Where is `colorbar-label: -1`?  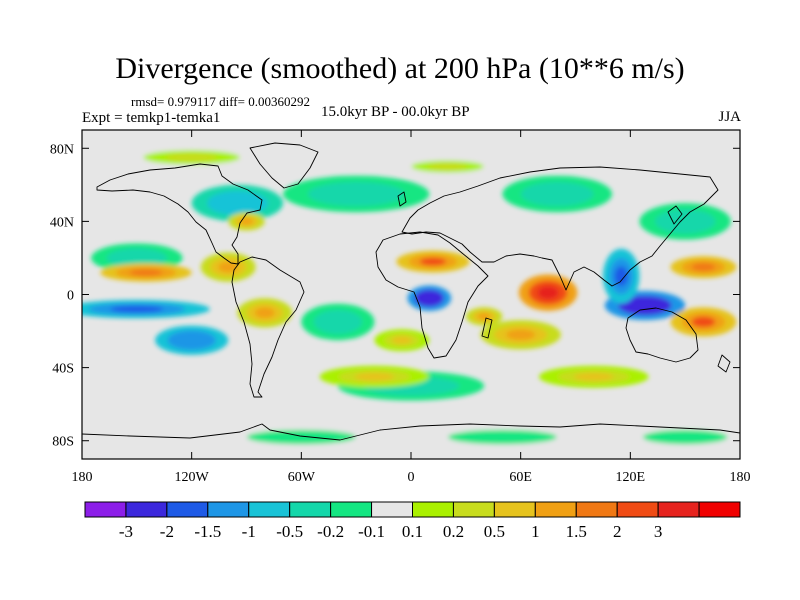
colorbar-label: -1 is located at coordinates (249, 531).